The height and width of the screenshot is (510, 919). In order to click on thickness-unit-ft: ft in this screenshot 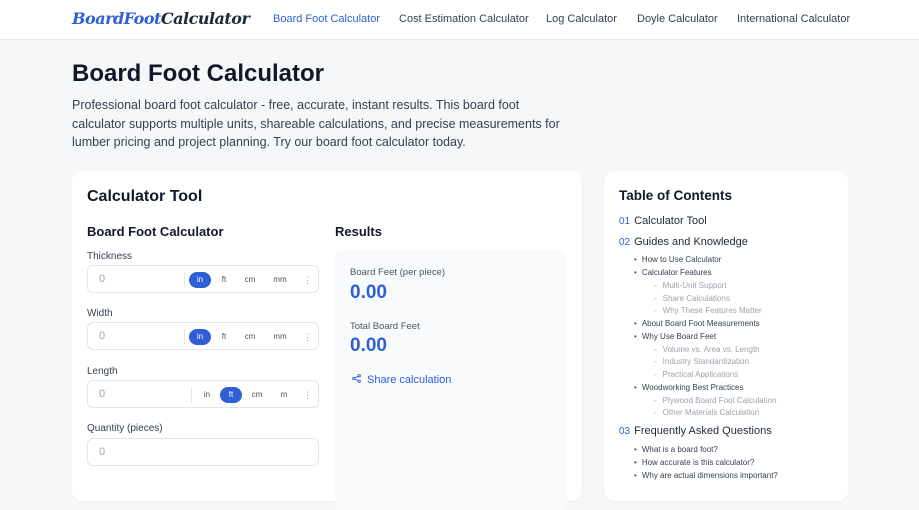, I will do `click(224, 279)`.